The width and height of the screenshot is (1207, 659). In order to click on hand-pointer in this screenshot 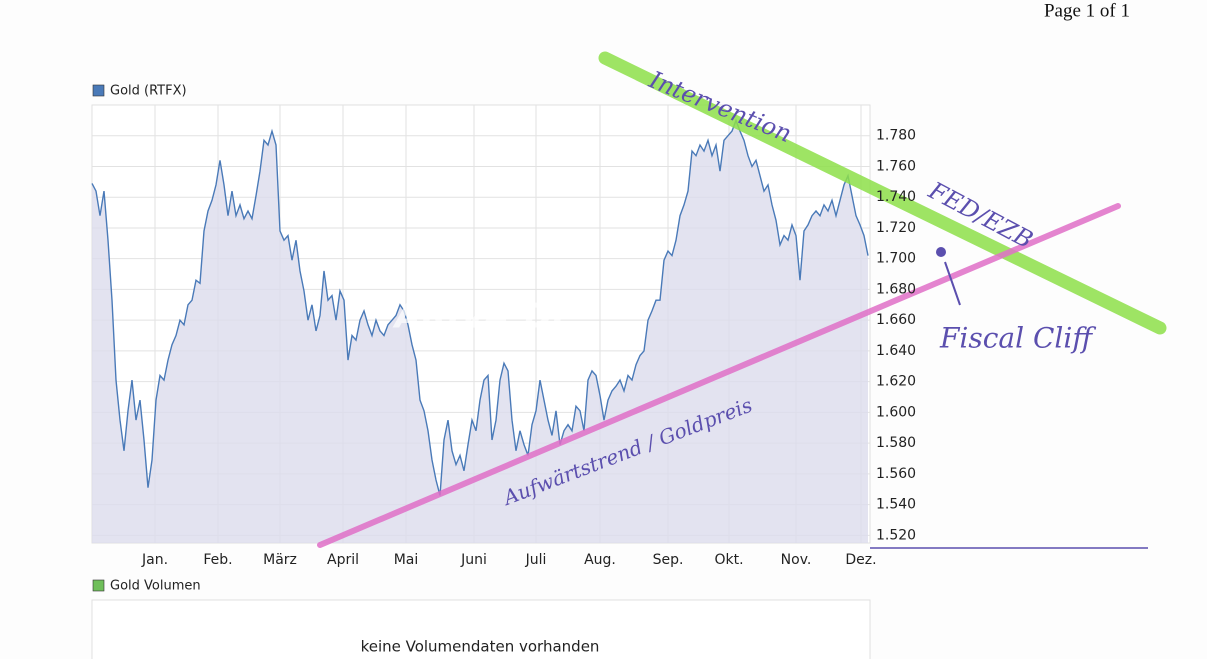, I will do `click(952, 283)`.